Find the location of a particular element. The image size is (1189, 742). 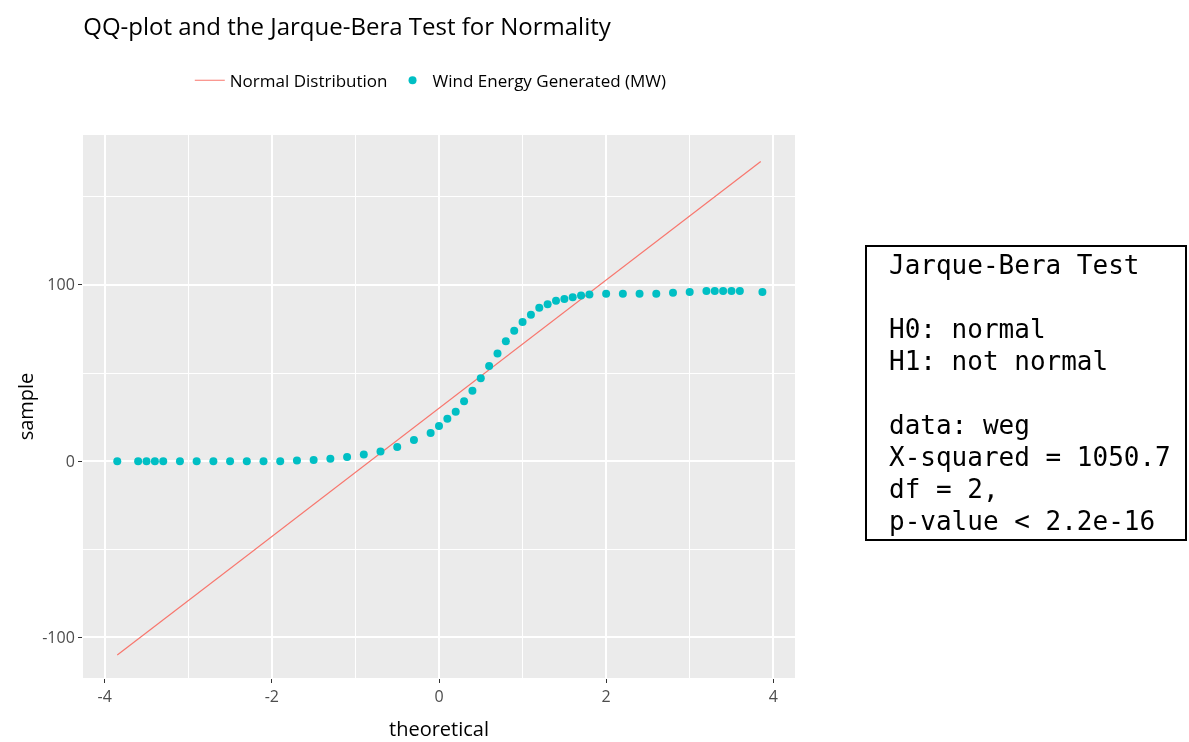

x-tick-label: 4 is located at coordinates (773, 696).